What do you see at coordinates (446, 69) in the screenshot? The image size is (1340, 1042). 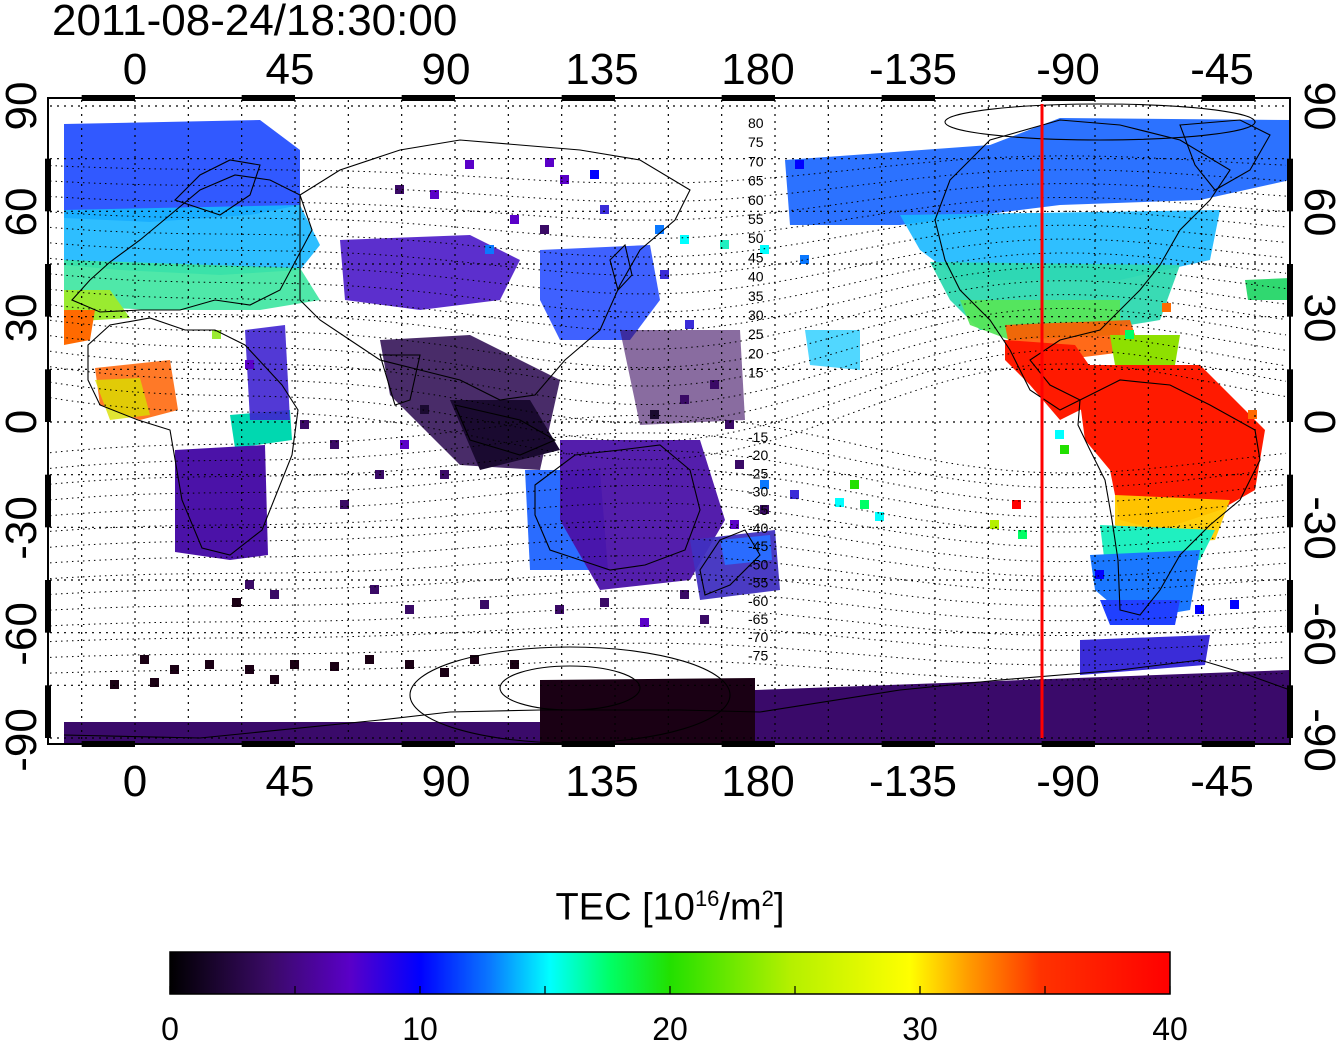 I see `top-axis-label: 90` at bounding box center [446, 69].